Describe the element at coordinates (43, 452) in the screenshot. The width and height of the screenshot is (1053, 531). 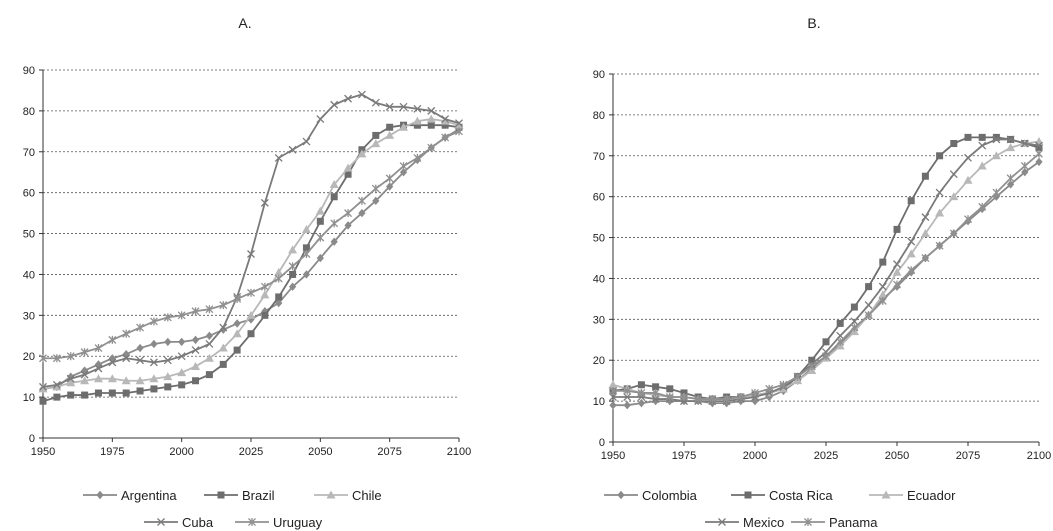
I see `x-tick-label: 1950` at that location.